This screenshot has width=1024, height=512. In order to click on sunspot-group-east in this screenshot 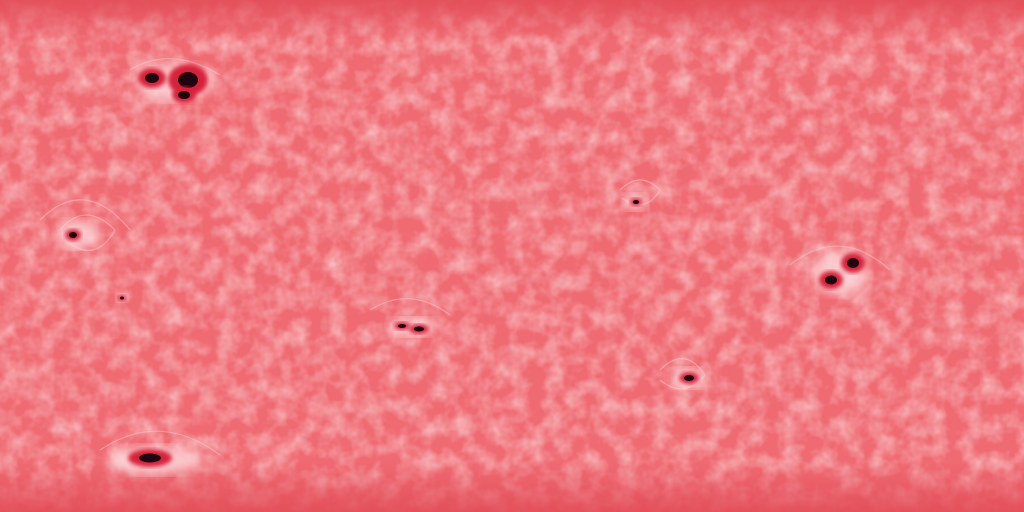, I will do `click(840, 273)`.